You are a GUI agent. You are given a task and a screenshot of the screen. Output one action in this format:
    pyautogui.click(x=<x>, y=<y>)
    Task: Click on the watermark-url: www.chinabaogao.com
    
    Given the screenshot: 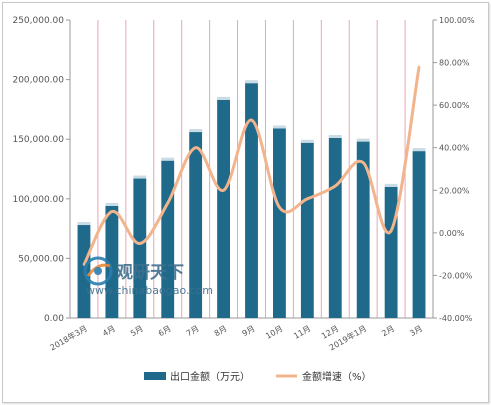 What is the action you would take?
    pyautogui.click(x=149, y=290)
    